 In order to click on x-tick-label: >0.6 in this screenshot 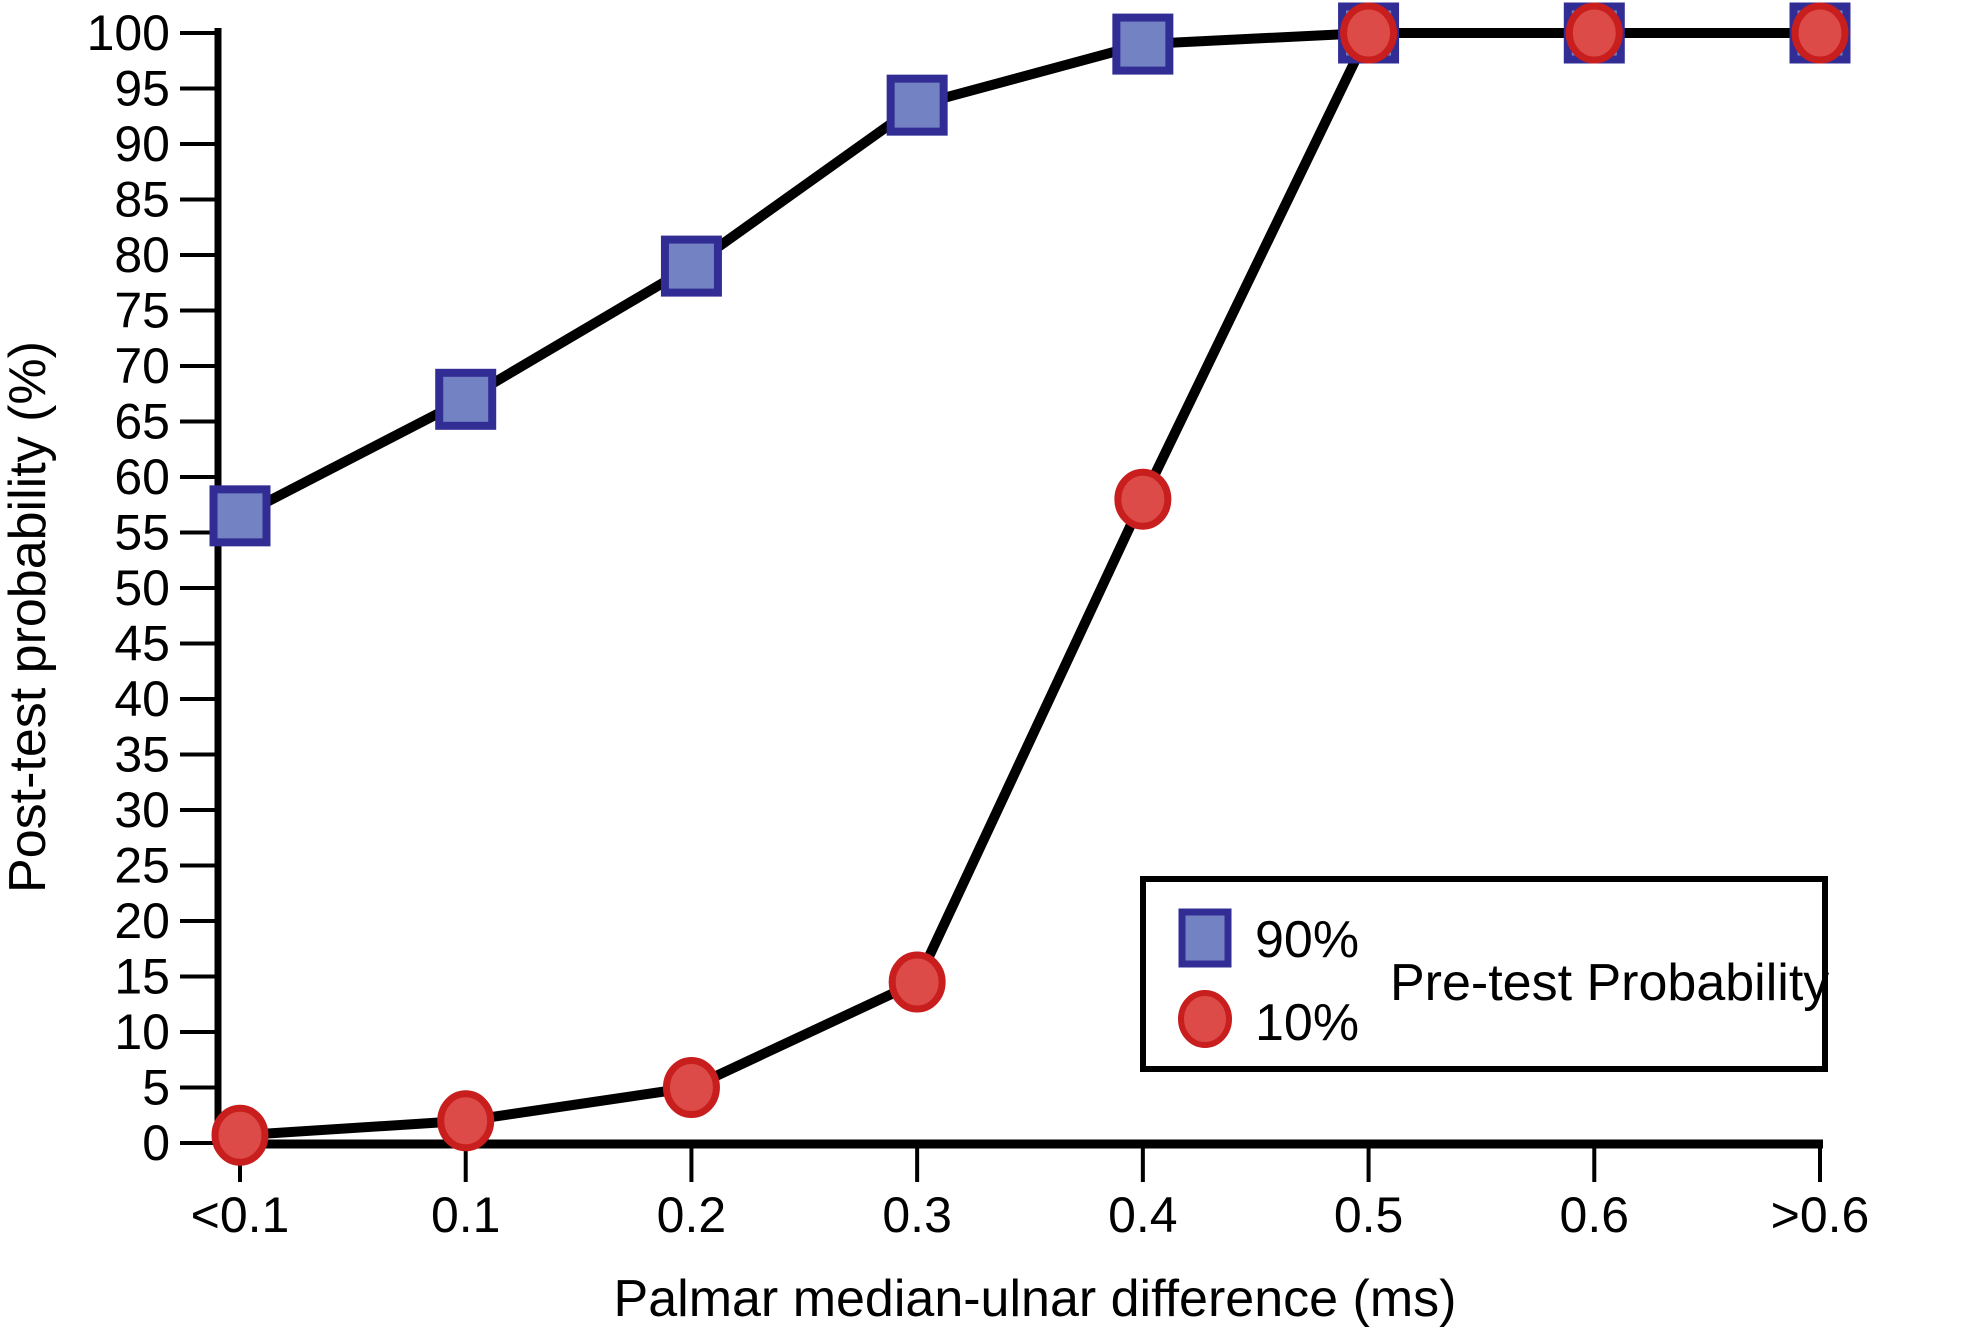, I will do `click(1820, 1215)`.